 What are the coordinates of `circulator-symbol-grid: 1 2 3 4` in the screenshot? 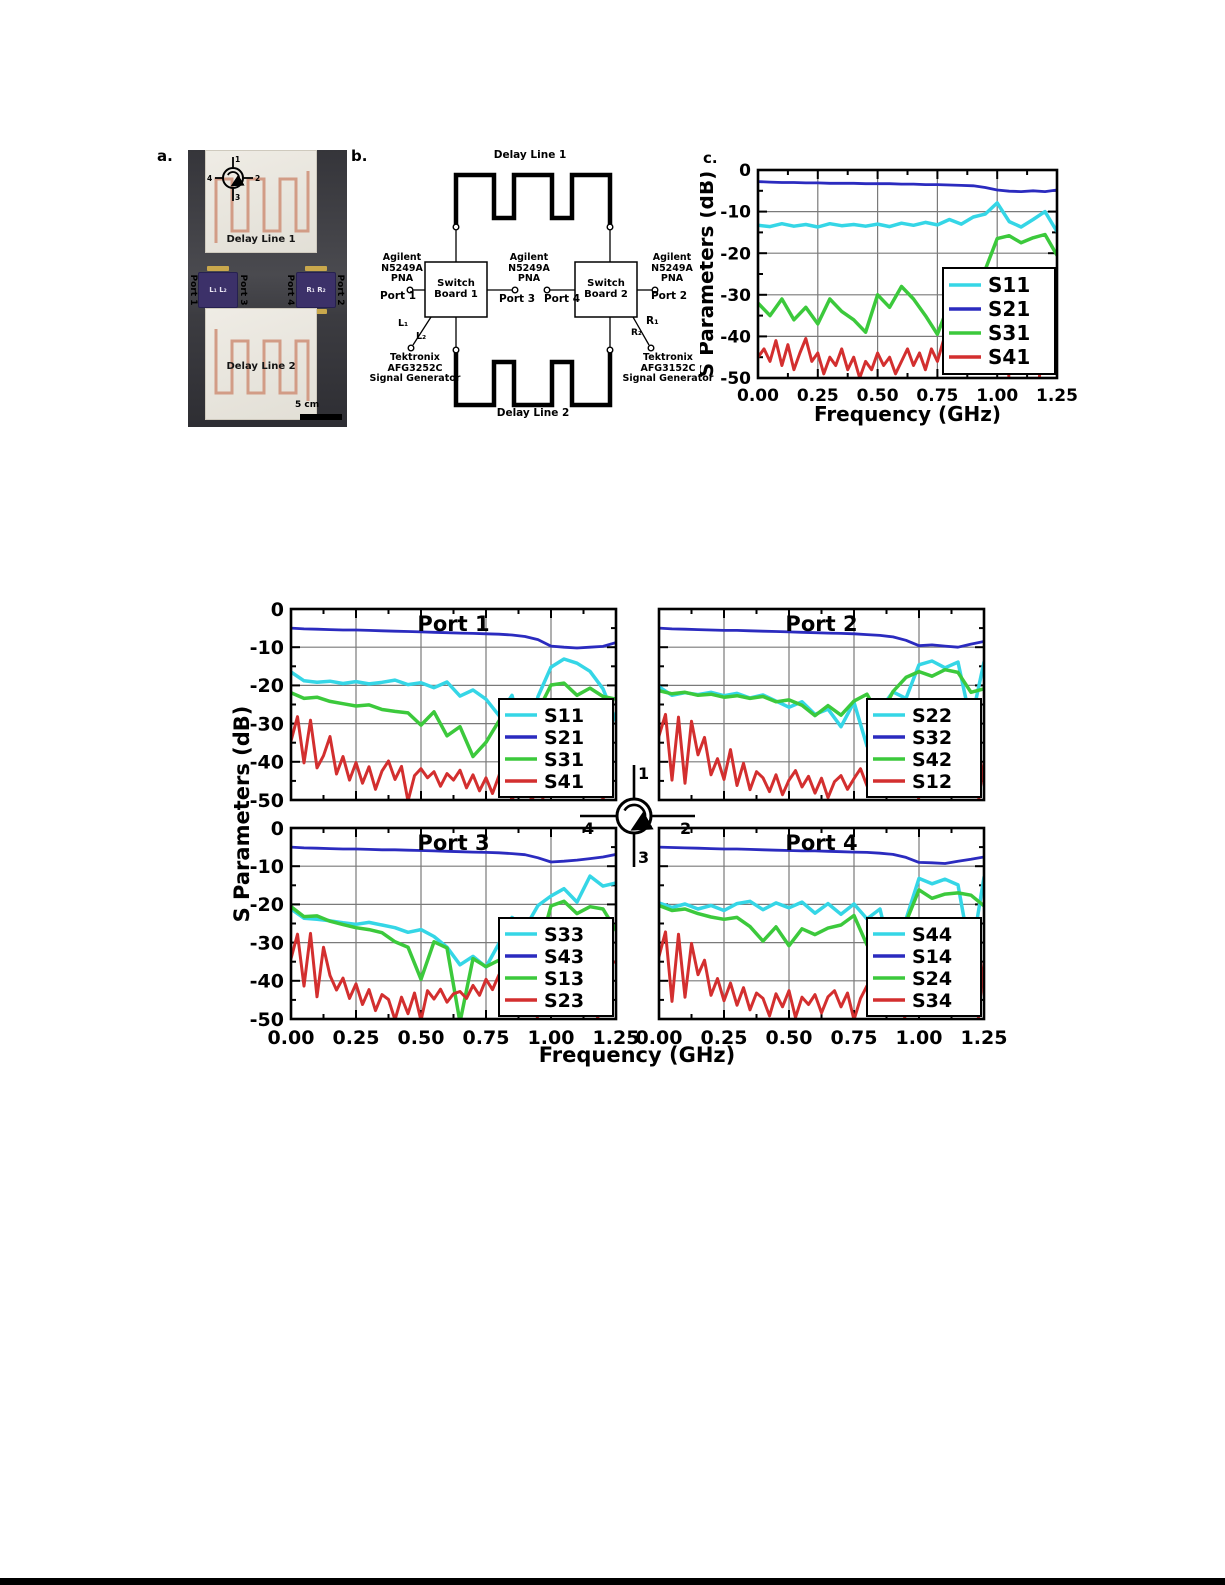 It's located at (637, 815).